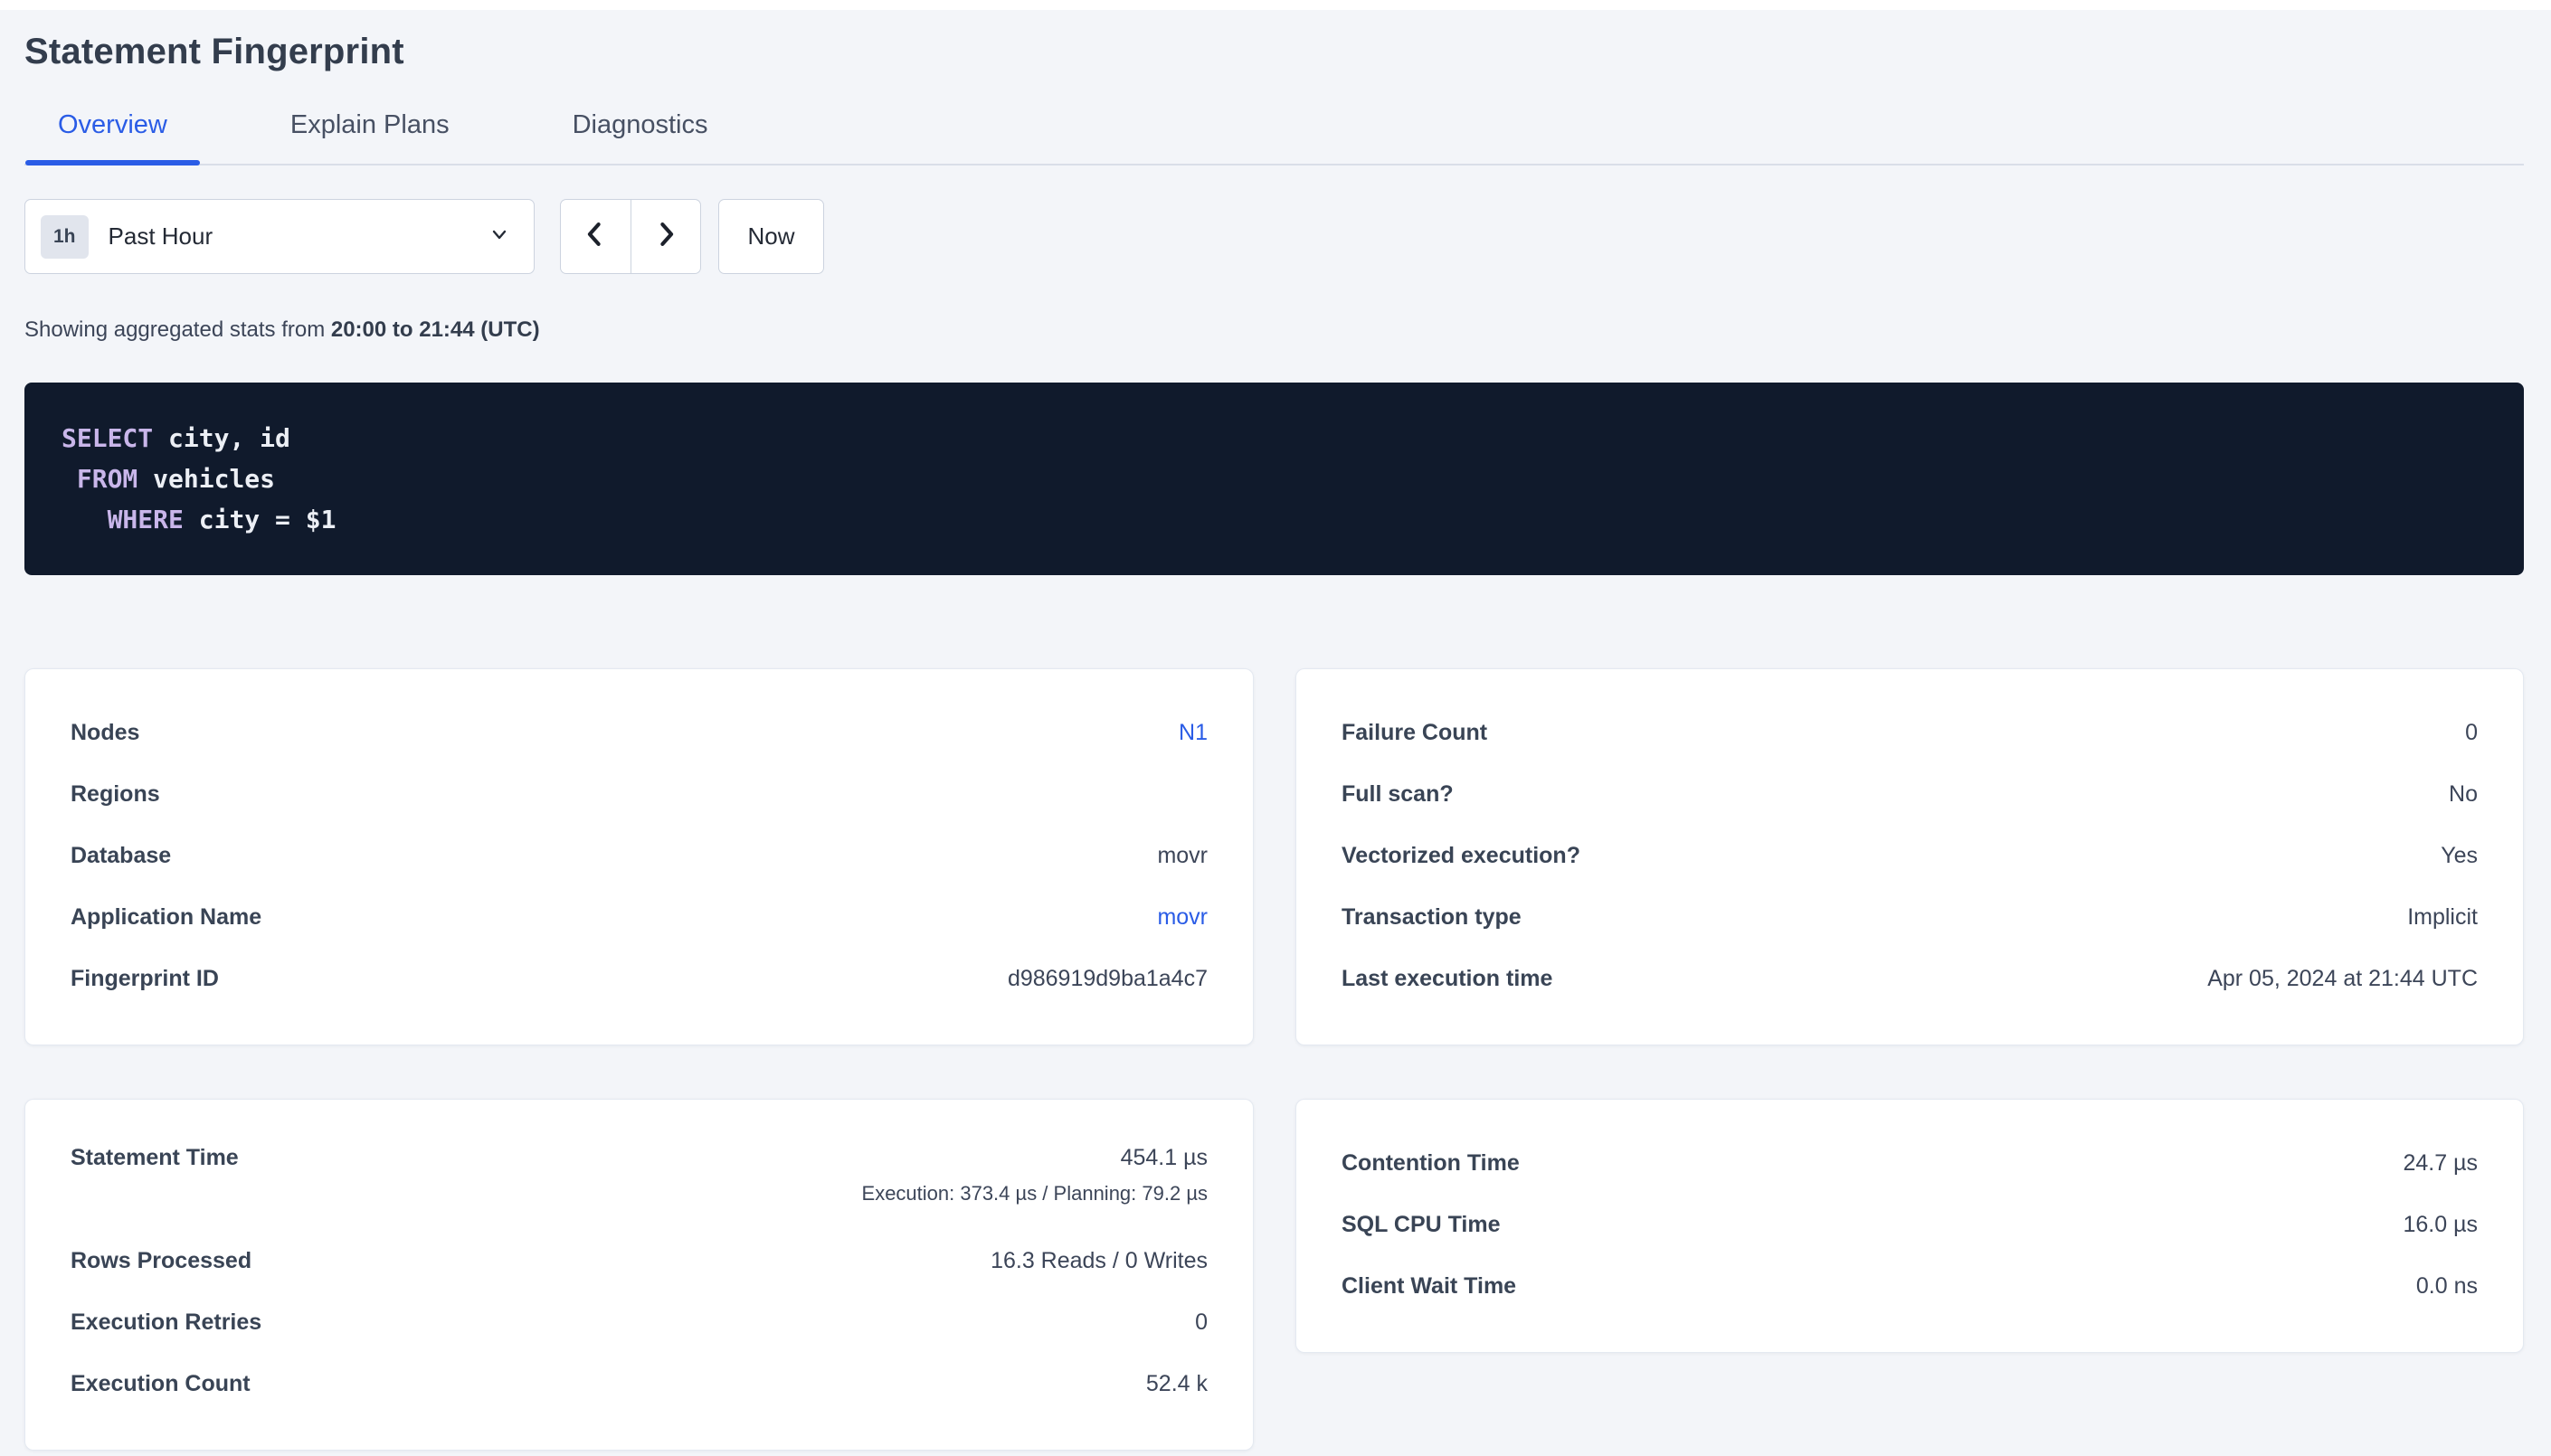 This screenshot has height=1456, width=2551. I want to click on row-value: 16.0 µs, so click(2440, 1224).